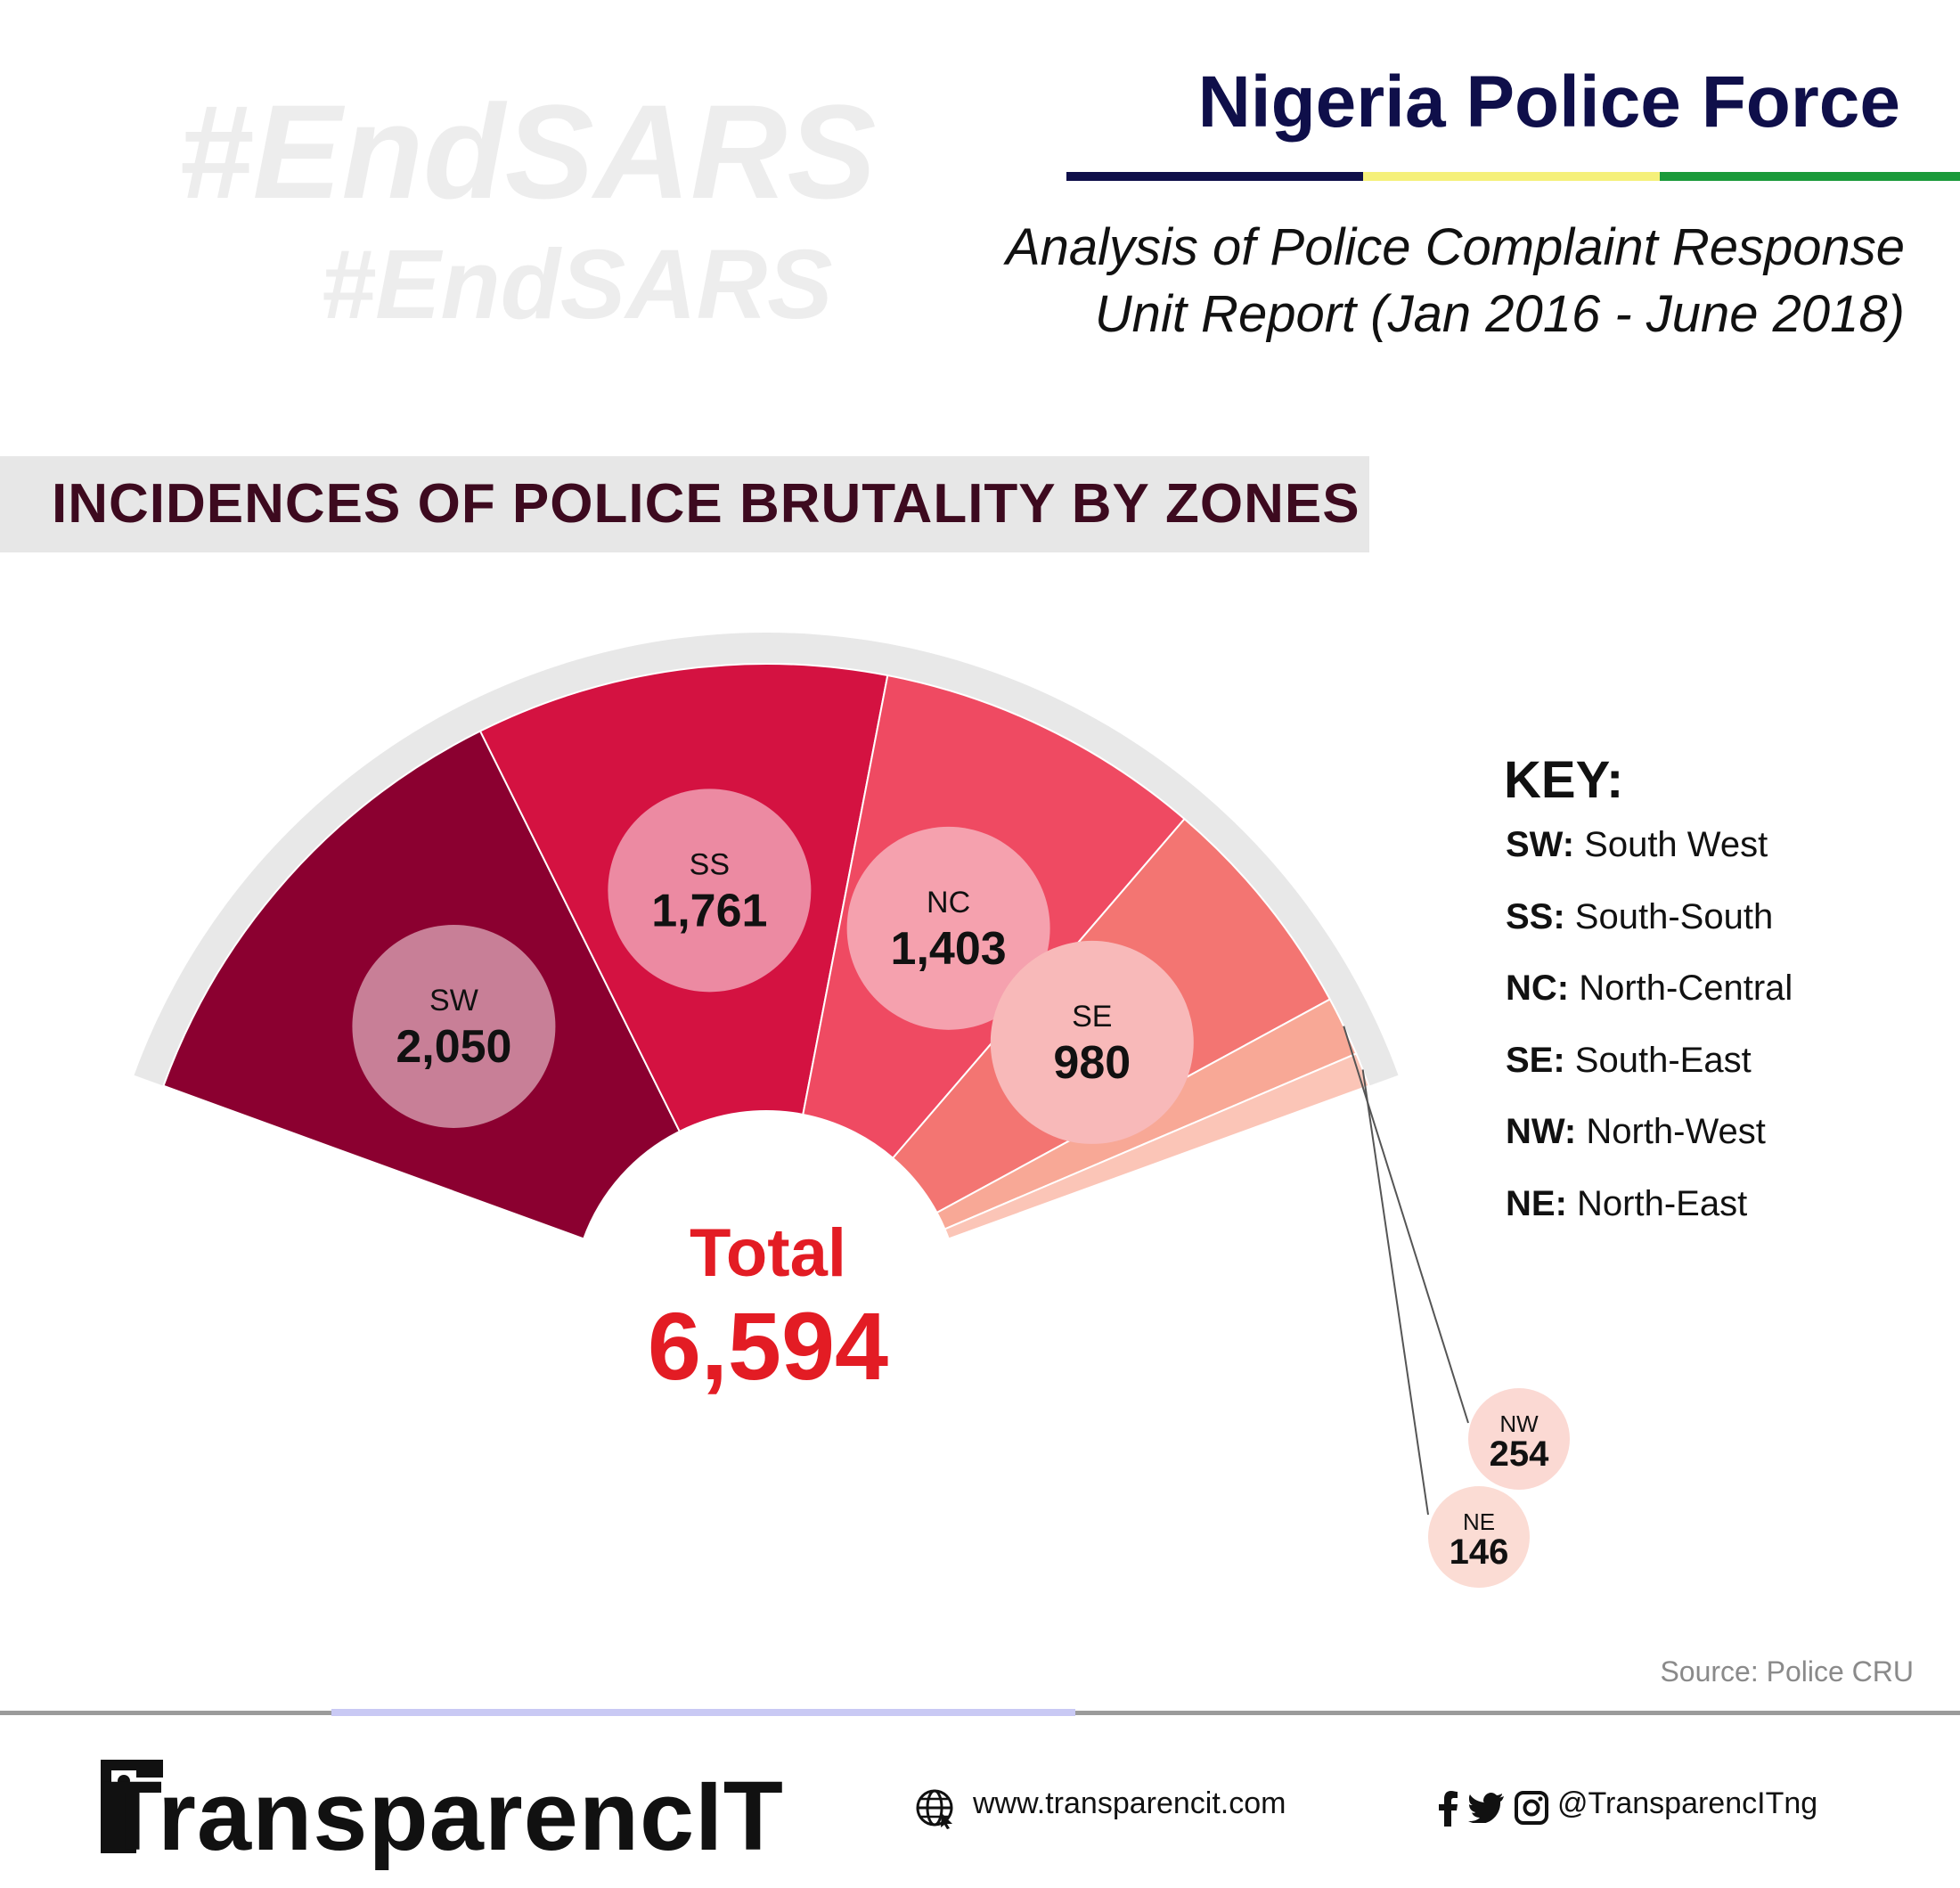 The height and width of the screenshot is (1888, 1960). Describe the element at coordinates (934, 1809) in the screenshot. I see `globe-icon` at that location.